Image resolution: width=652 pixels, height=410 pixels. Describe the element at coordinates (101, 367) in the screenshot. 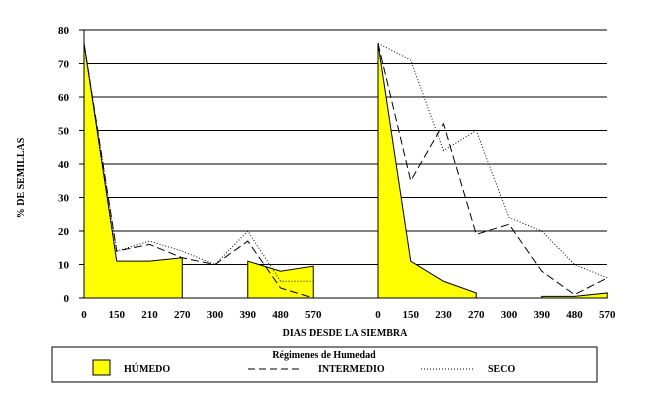

I see `legend-humedo-swatch` at that location.